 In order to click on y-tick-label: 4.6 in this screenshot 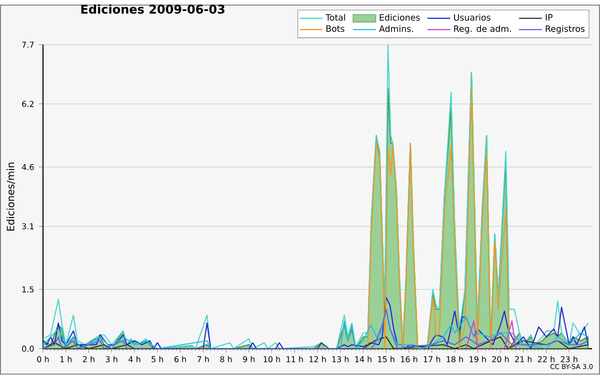, I will do `click(28, 167)`.